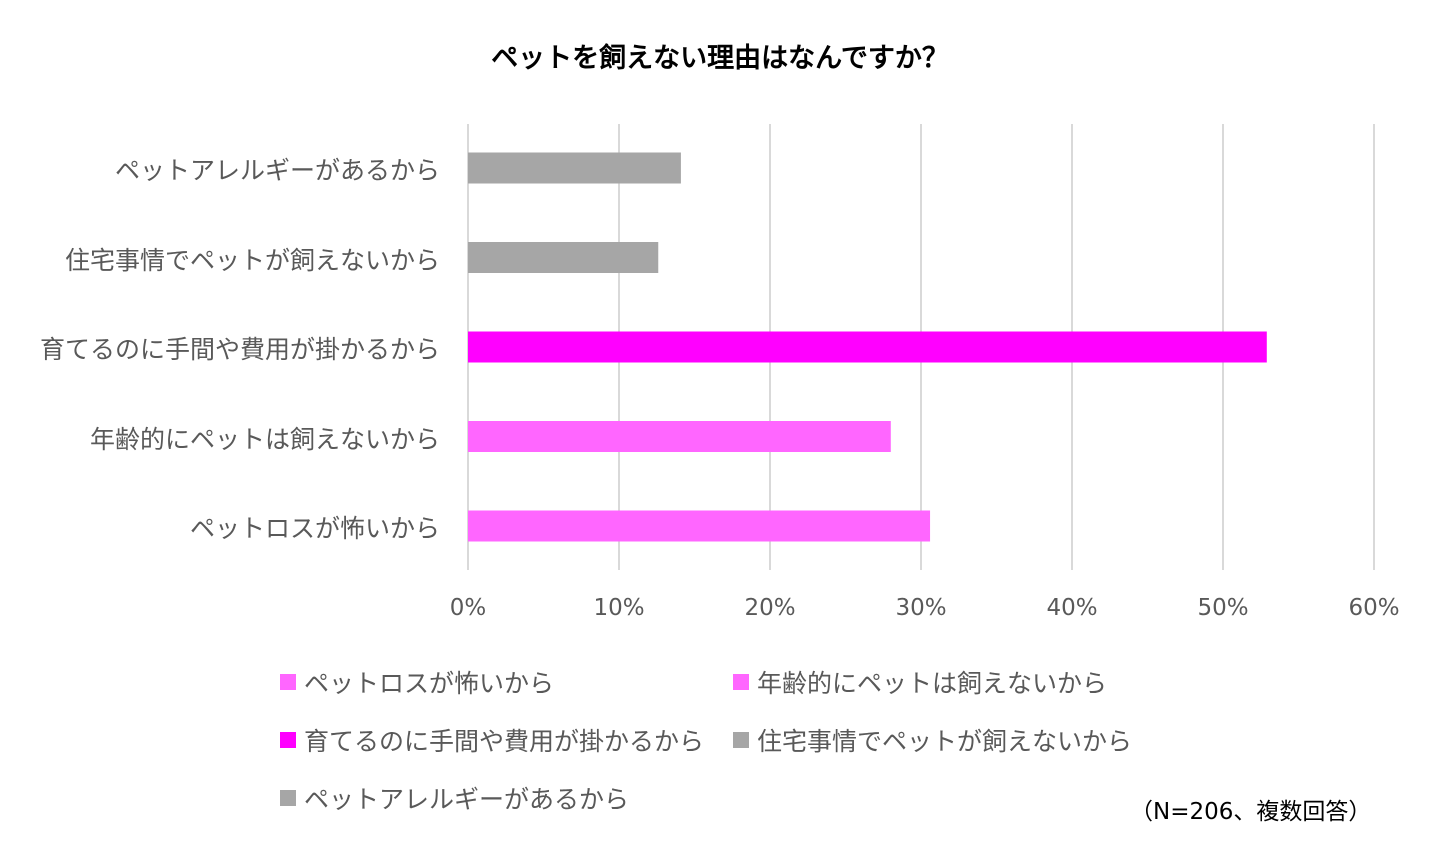 This screenshot has width=1440, height=850. What do you see at coordinates (1374, 608) in the screenshot?
I see `x-tick-label: 60%` at bounding box center [1374, 608].